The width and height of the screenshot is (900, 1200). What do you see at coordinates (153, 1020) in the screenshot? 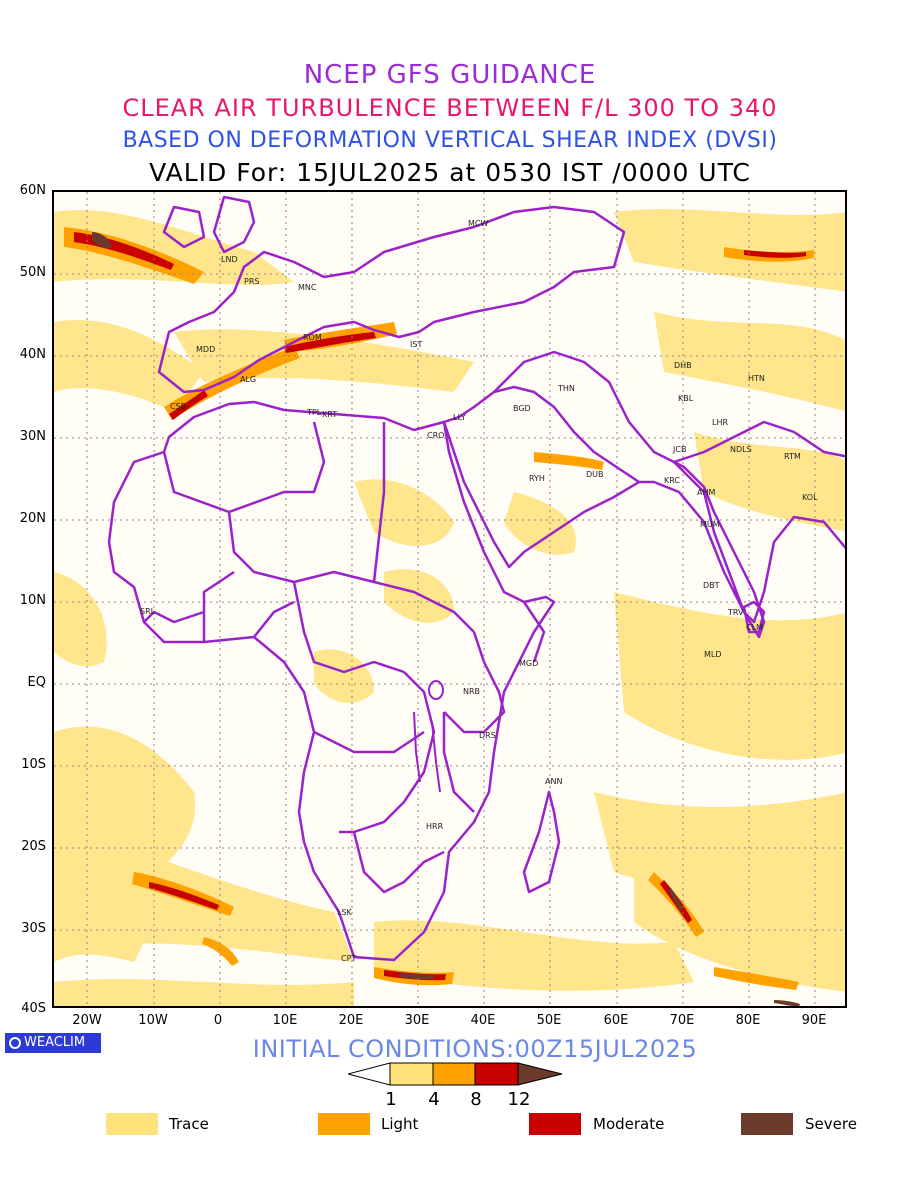
I see `lon-label: 10W` at bounding box center [153, 1020].